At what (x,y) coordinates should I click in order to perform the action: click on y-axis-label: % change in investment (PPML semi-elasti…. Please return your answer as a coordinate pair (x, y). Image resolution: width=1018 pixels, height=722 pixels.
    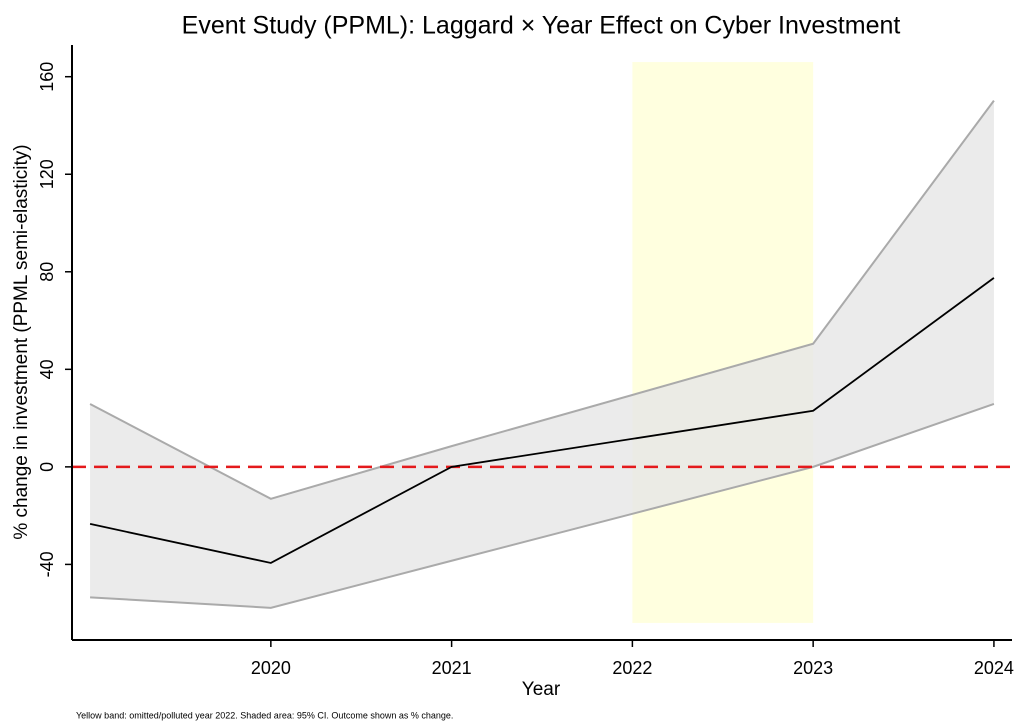
    Looking at the image, I should click on (21, 341).